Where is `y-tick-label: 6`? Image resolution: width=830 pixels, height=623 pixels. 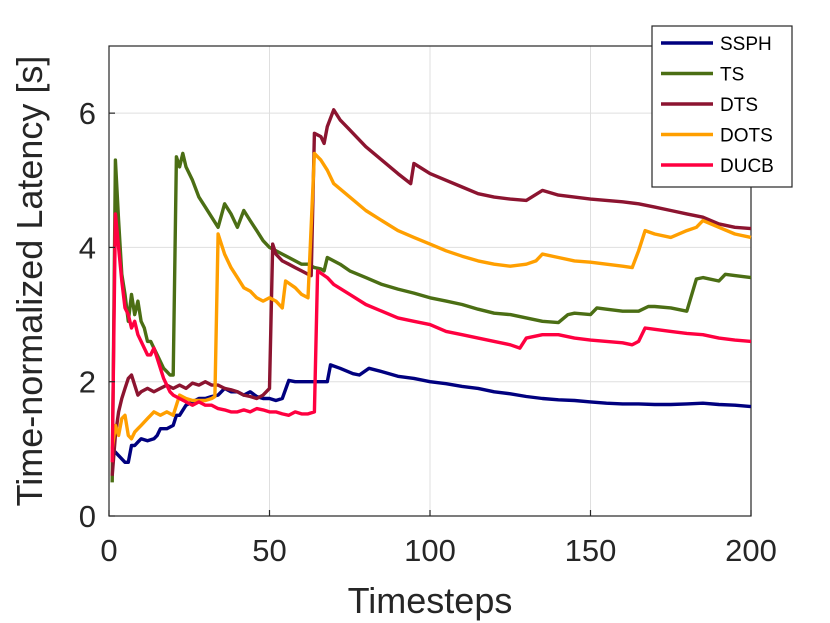
y-tick-label: 6 is located at coordinates (87, 113).